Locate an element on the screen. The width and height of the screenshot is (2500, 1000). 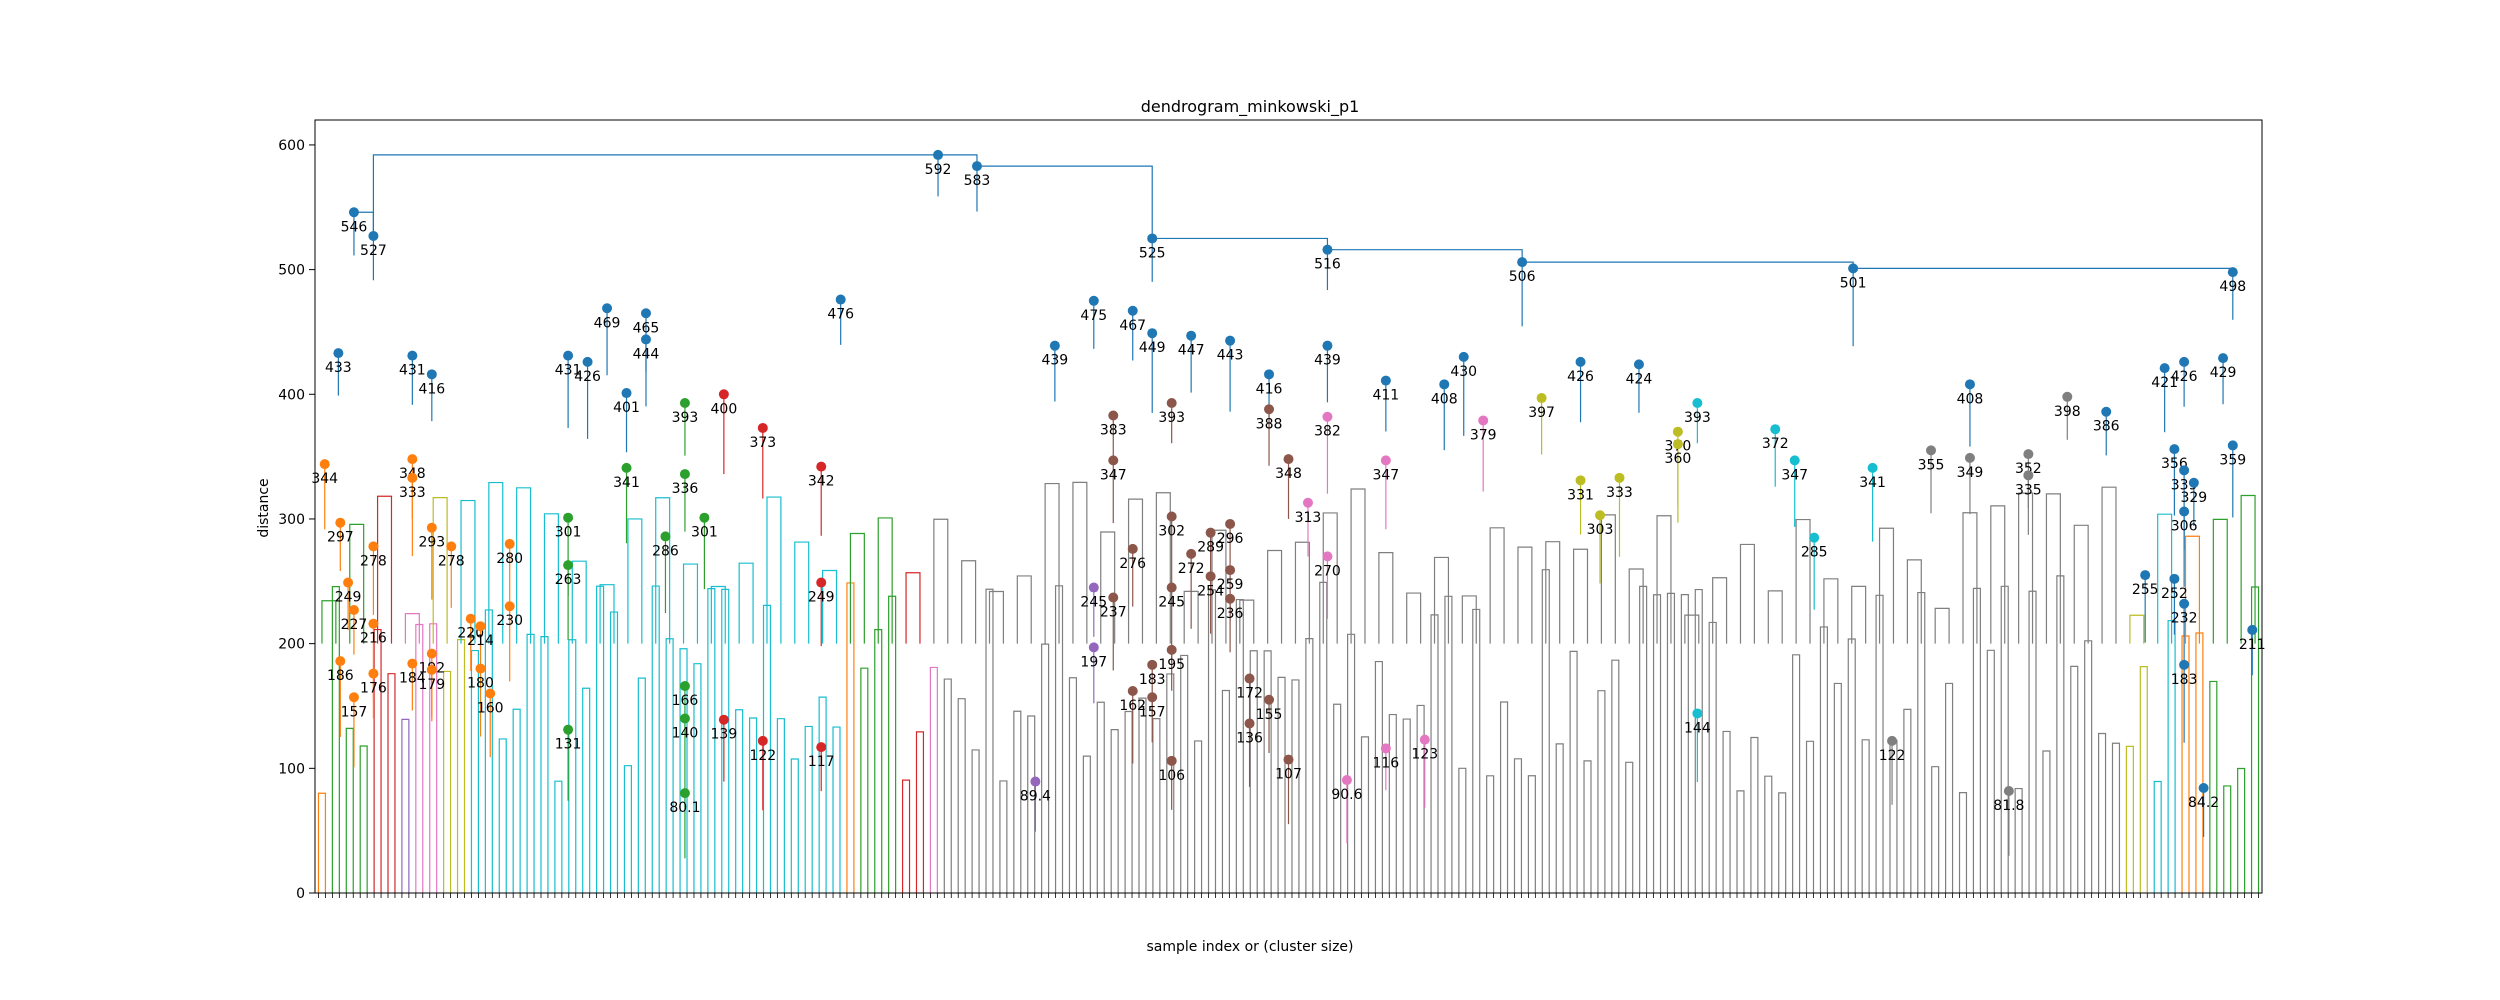
merge-label: 89.4 is located at coordinates (1035, 797).